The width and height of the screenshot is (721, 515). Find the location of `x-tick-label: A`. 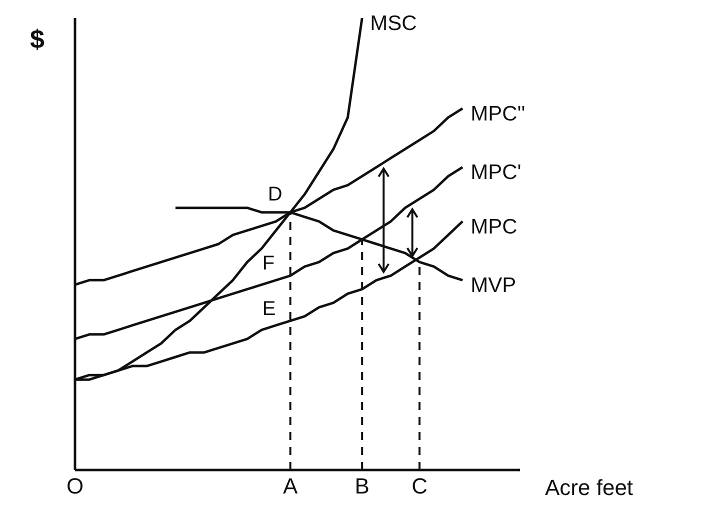

x-tick-label: A is located at coordinates (290, 486).